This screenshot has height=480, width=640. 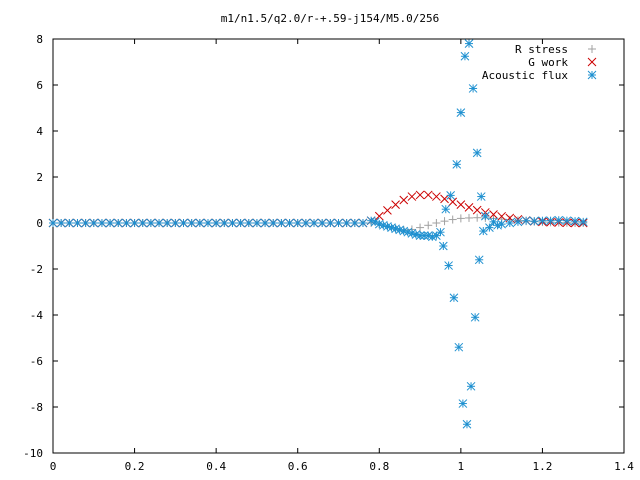 What do you see at coordinates (33, 453) in the screenshot?
I see `y-tick-label: -10` at bounding box center [33, 453].